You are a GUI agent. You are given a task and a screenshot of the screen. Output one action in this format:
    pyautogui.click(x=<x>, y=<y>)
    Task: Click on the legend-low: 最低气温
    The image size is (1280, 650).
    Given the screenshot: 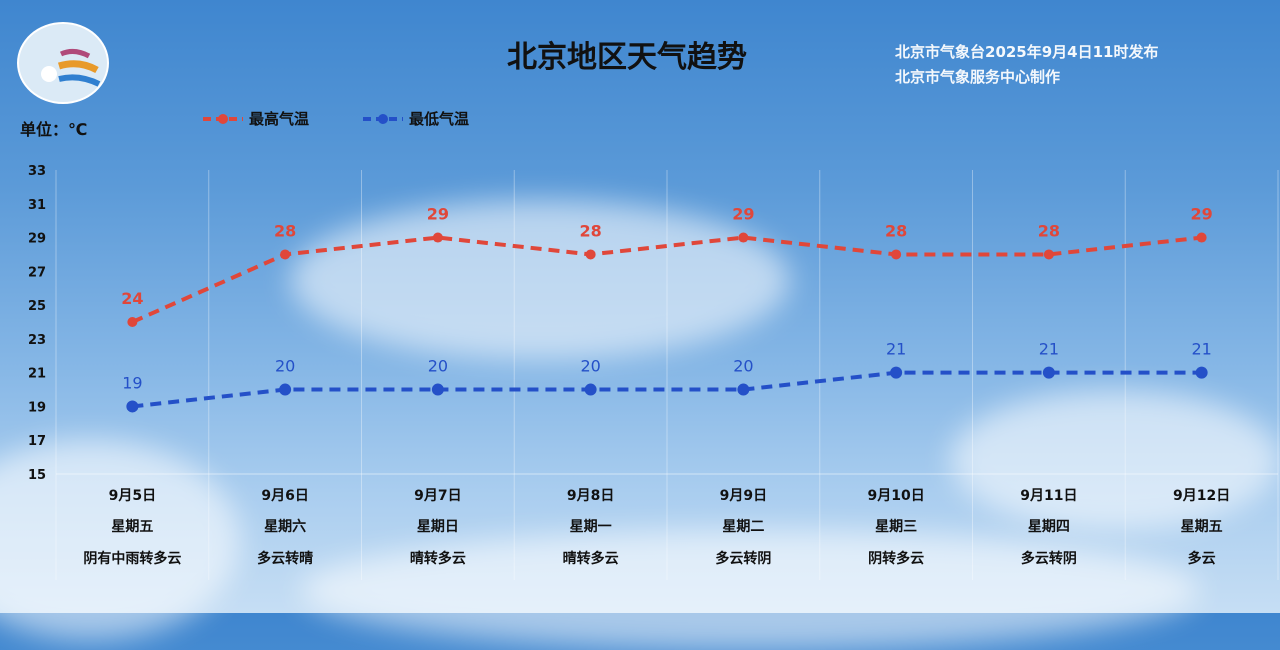 What is the action you would take?
    pyautogui.click(x=416, y=118)
    